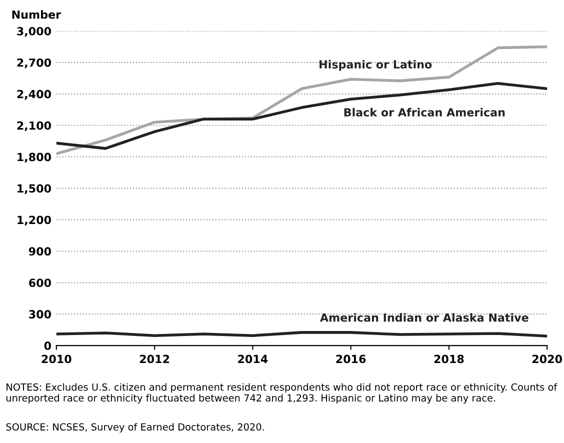 The width and height of the screenshot is (564, 443). I want to click on y-tick-label: 1,200, so click(35, 221).